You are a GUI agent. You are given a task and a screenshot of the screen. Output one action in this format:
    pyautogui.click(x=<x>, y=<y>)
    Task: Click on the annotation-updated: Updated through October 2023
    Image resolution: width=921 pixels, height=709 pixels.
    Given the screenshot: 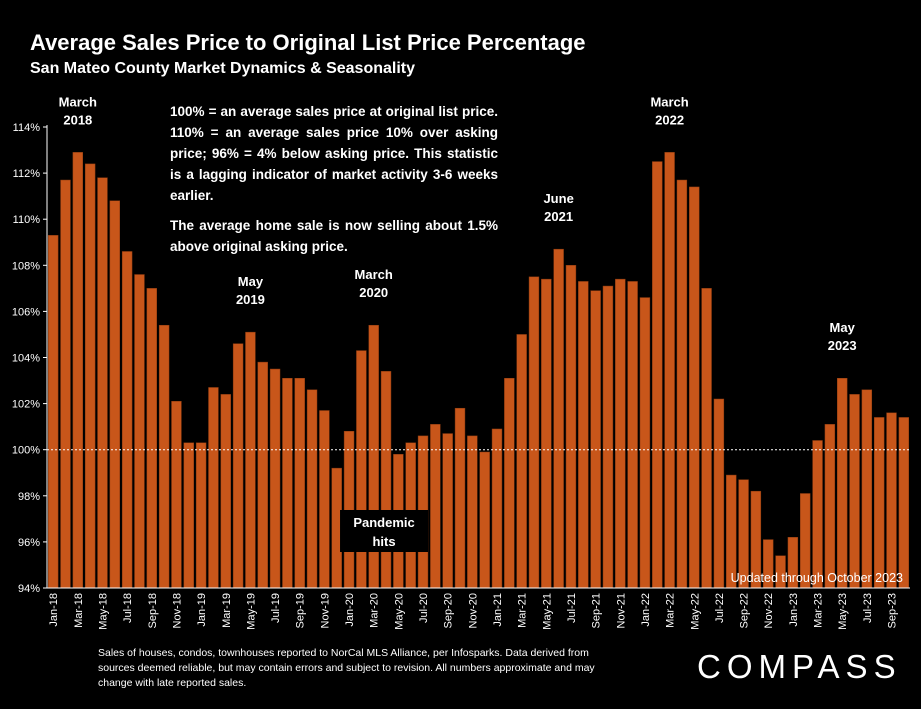 What is the action you would take?
    pyautogui.click(x=817, y=578)
    